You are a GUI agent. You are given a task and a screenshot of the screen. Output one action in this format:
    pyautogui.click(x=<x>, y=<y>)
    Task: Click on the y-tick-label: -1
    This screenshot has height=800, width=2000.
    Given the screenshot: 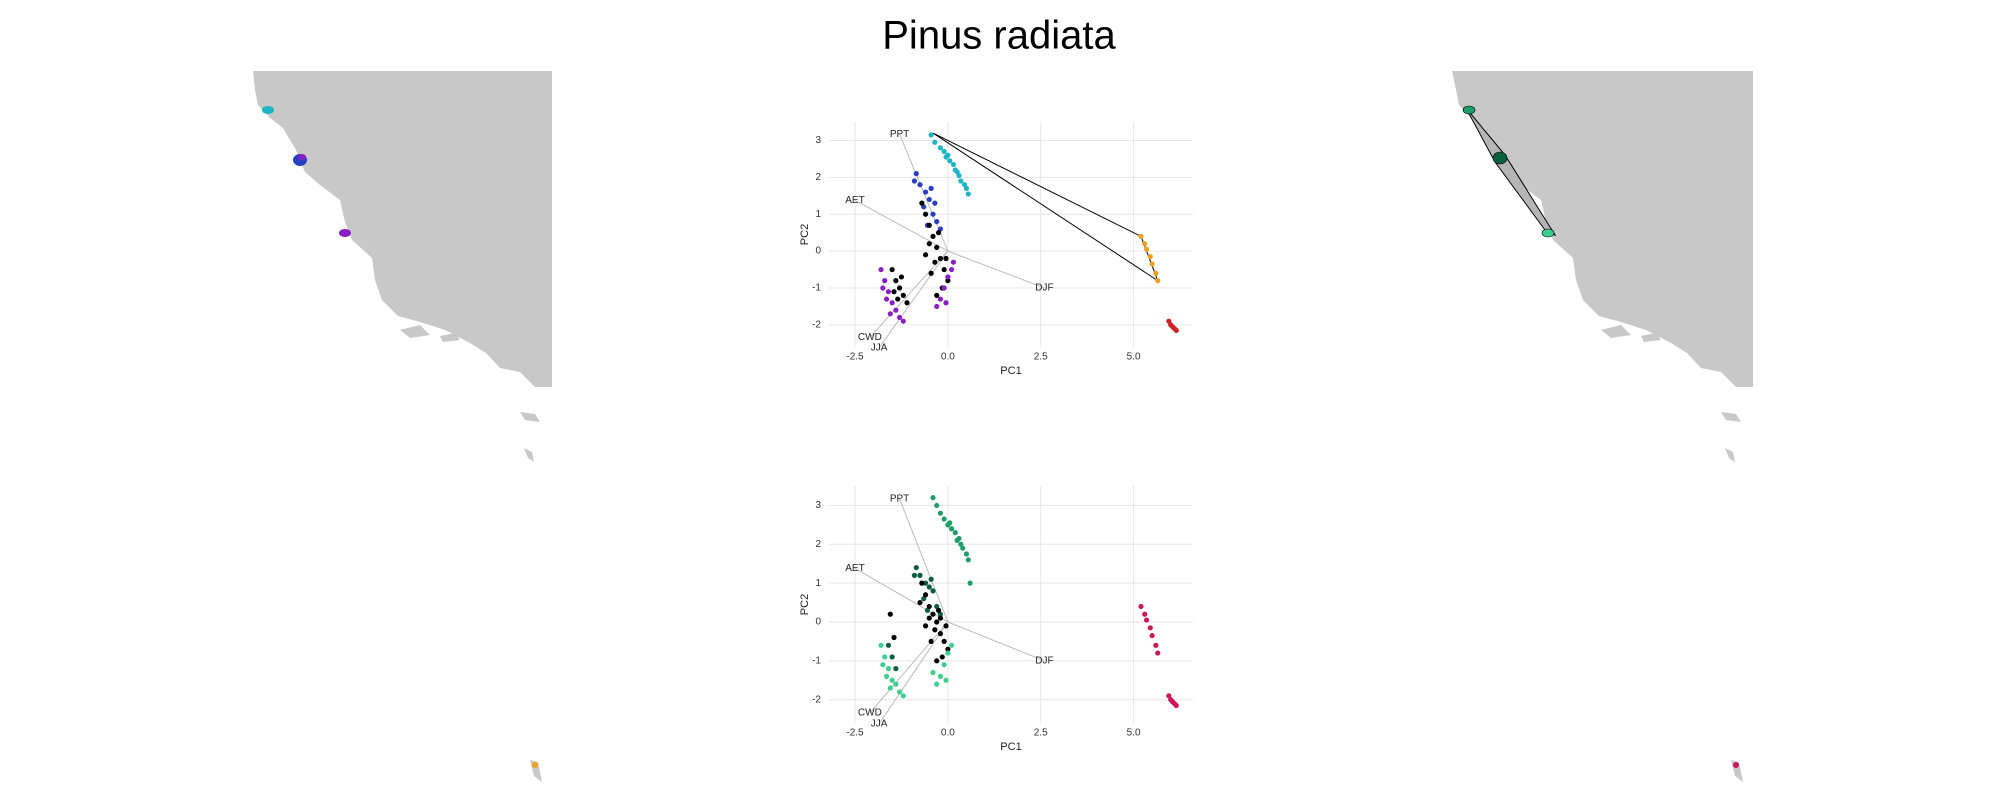 What is the action you would take?
    pyautogui.click(x=816, y=660)
    